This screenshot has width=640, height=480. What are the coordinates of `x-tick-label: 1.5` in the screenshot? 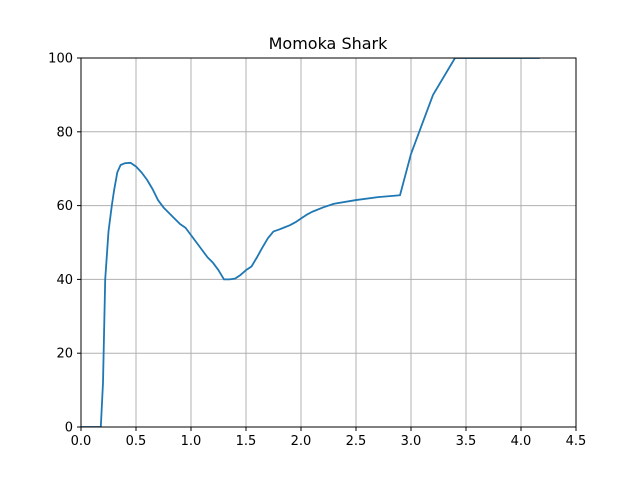 It's located at (246, 441).